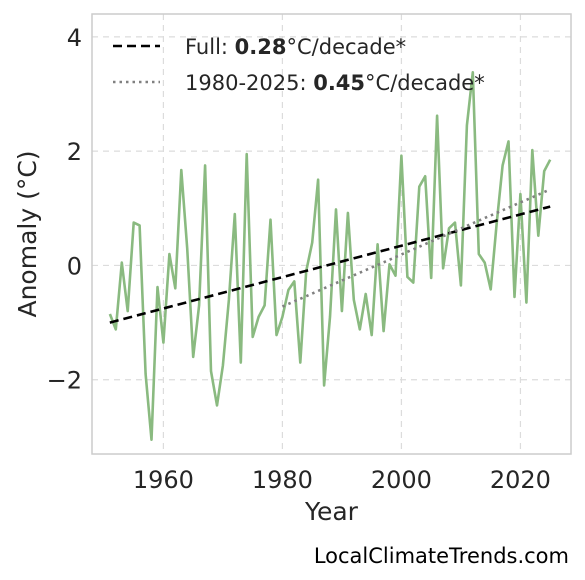  I want to click on legend-label-recent-trend: 1980-2025: 0.45°C/decade*, so click(335, 83).